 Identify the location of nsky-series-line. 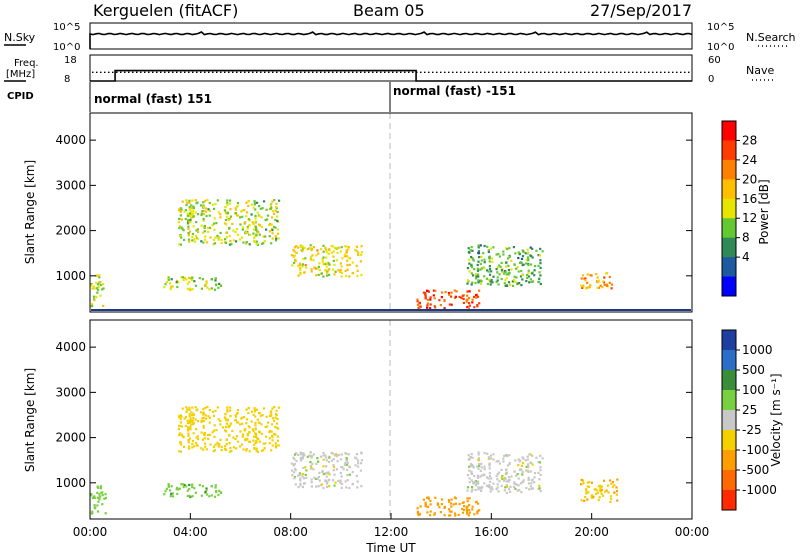
(391, 40).